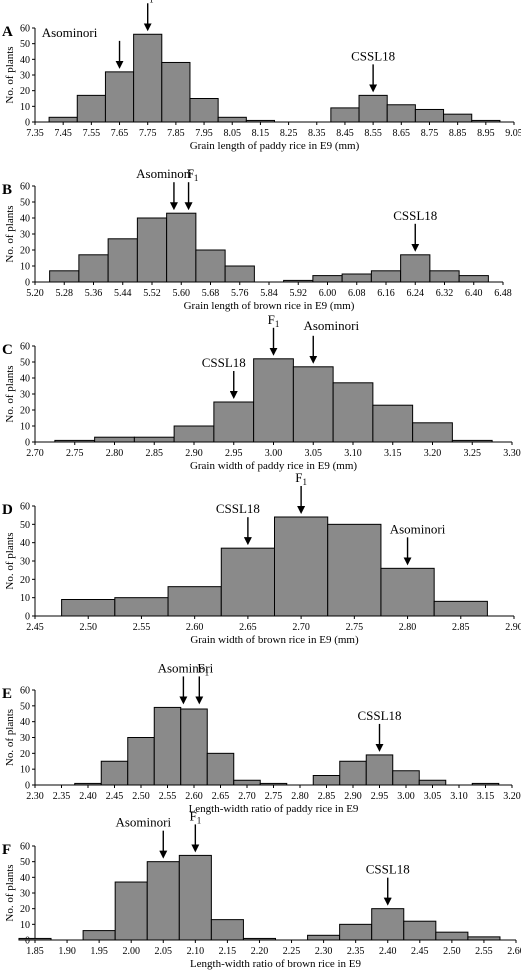 This screenshot has width=521, height=970. I want to click on x-tick-label: 2.75, so click(355, 627).